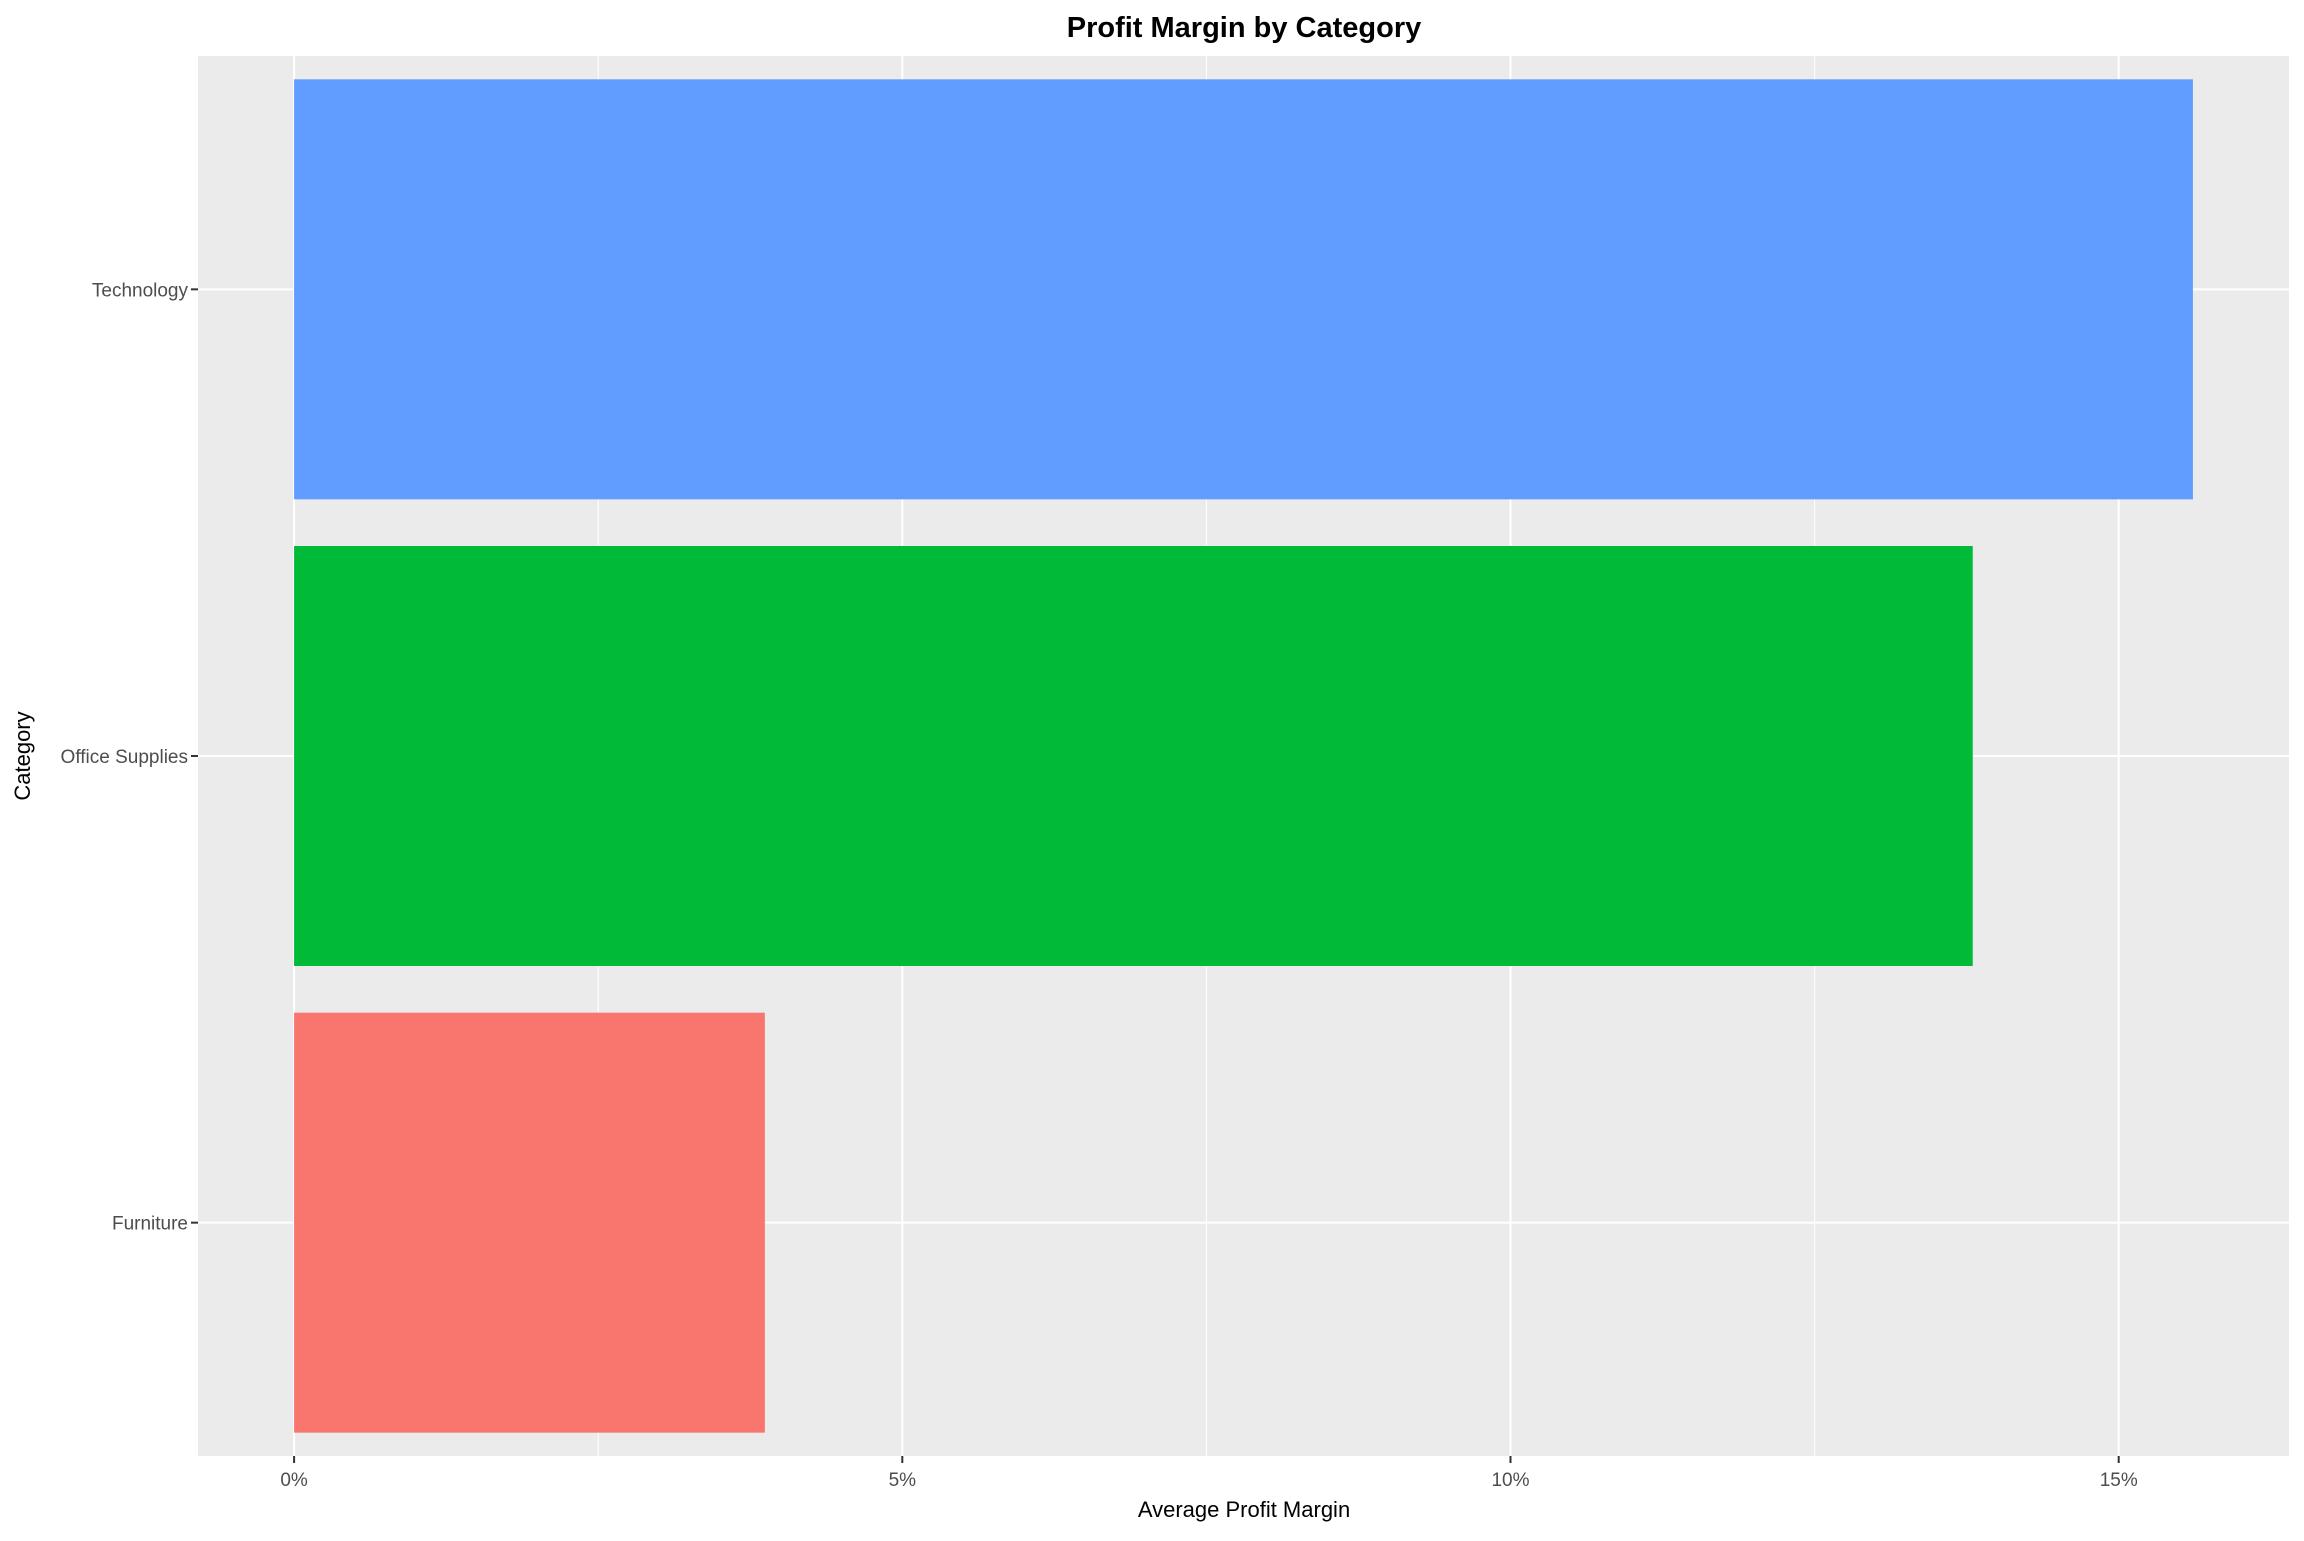 The image size is (2304, 1541). Describe the element at coordinates (294, 1480) in the screenshot. I see `x-tick-label: 0%` at that location.